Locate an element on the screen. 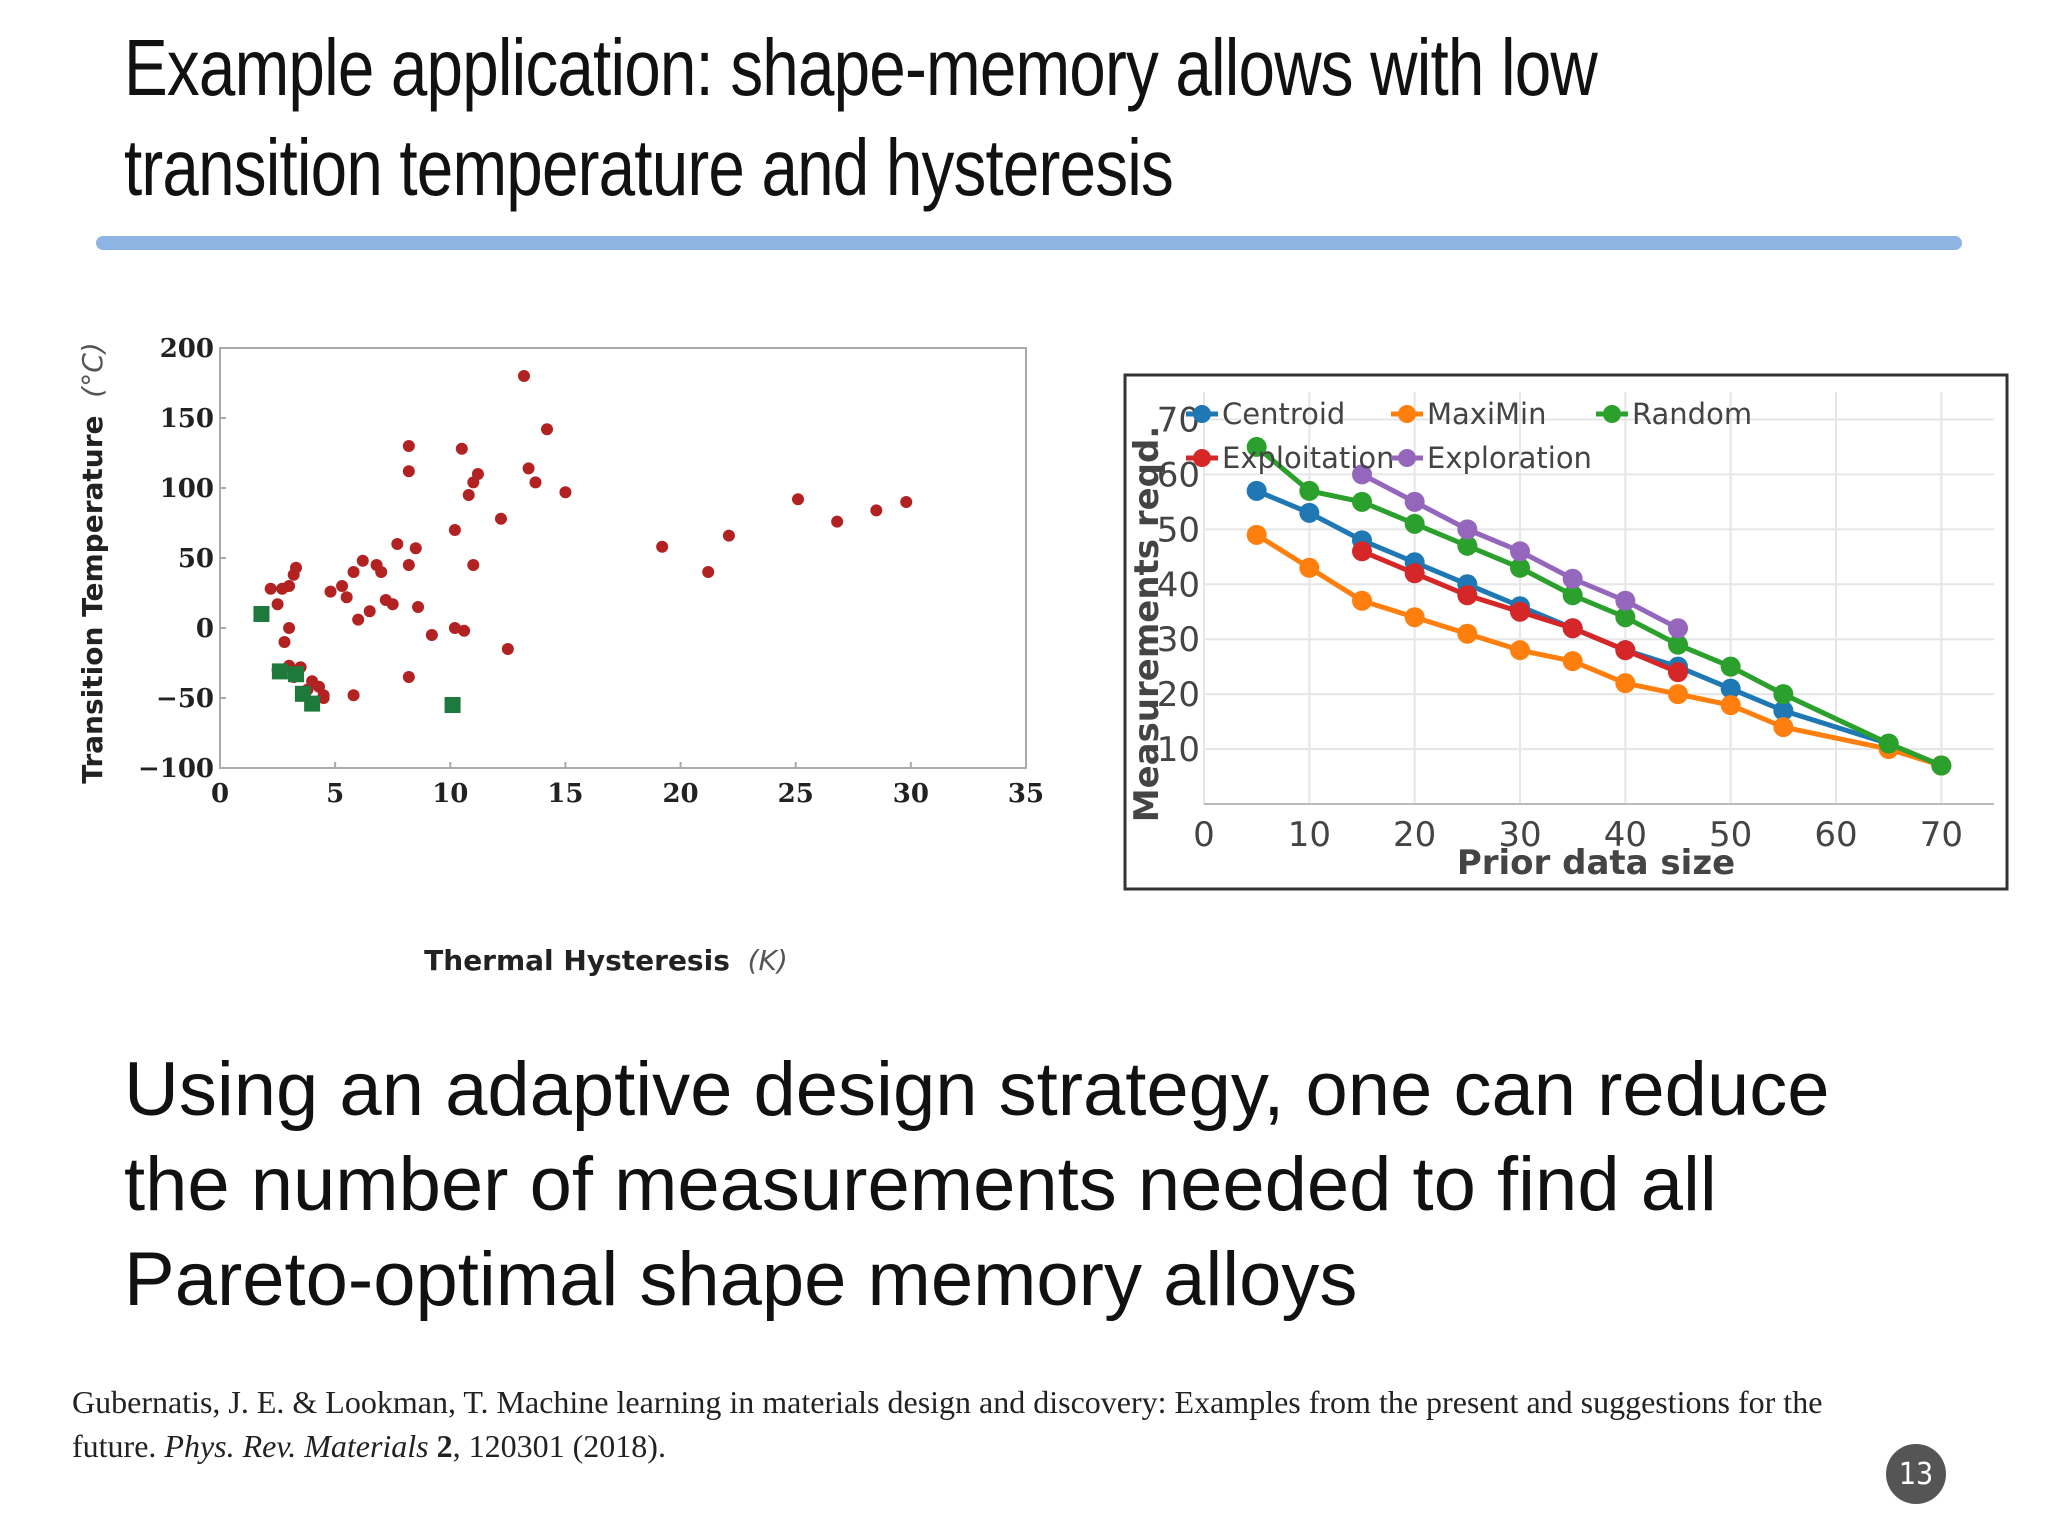  line-x-tick-label: 40 is located at coordinates (1625, 835).